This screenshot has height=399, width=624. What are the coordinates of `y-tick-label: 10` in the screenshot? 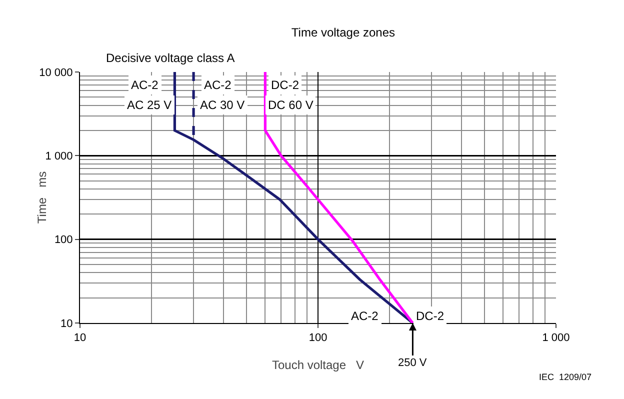 It's located at (66, 324).